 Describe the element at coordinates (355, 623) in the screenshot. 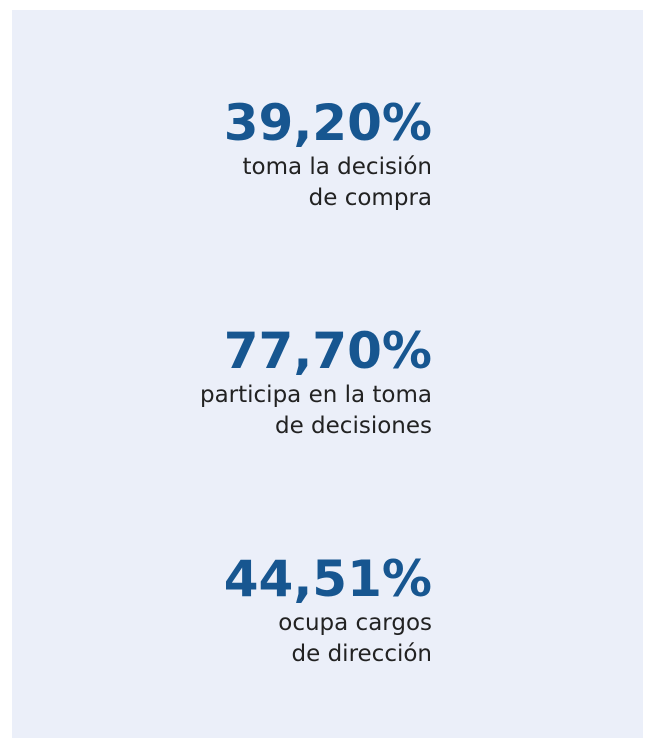

I see `stat-description: ocupa cargos` at that location.